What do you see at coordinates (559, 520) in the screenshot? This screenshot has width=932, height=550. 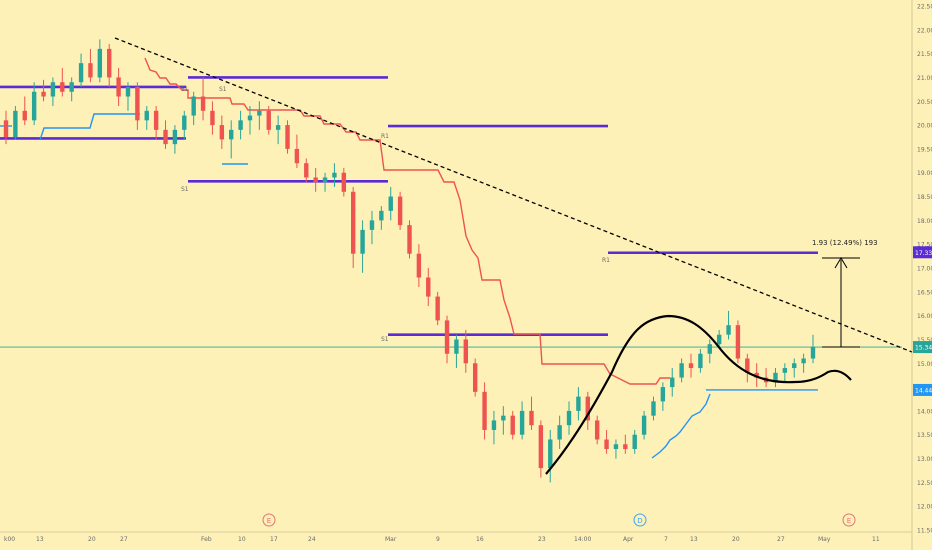 I see `event-markers: E D E` at bounding box center [559, 520].